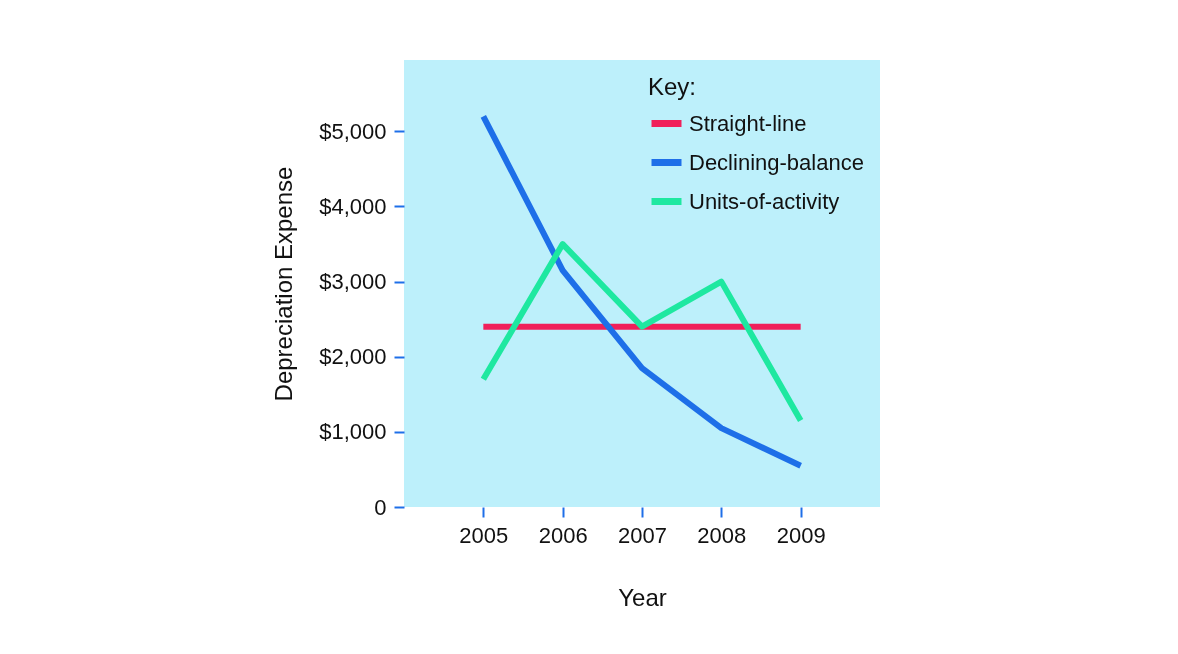 The width and height of the screenshot is (1178, 654). I want to click on x-tick-label: 2006, so click(563, 535).